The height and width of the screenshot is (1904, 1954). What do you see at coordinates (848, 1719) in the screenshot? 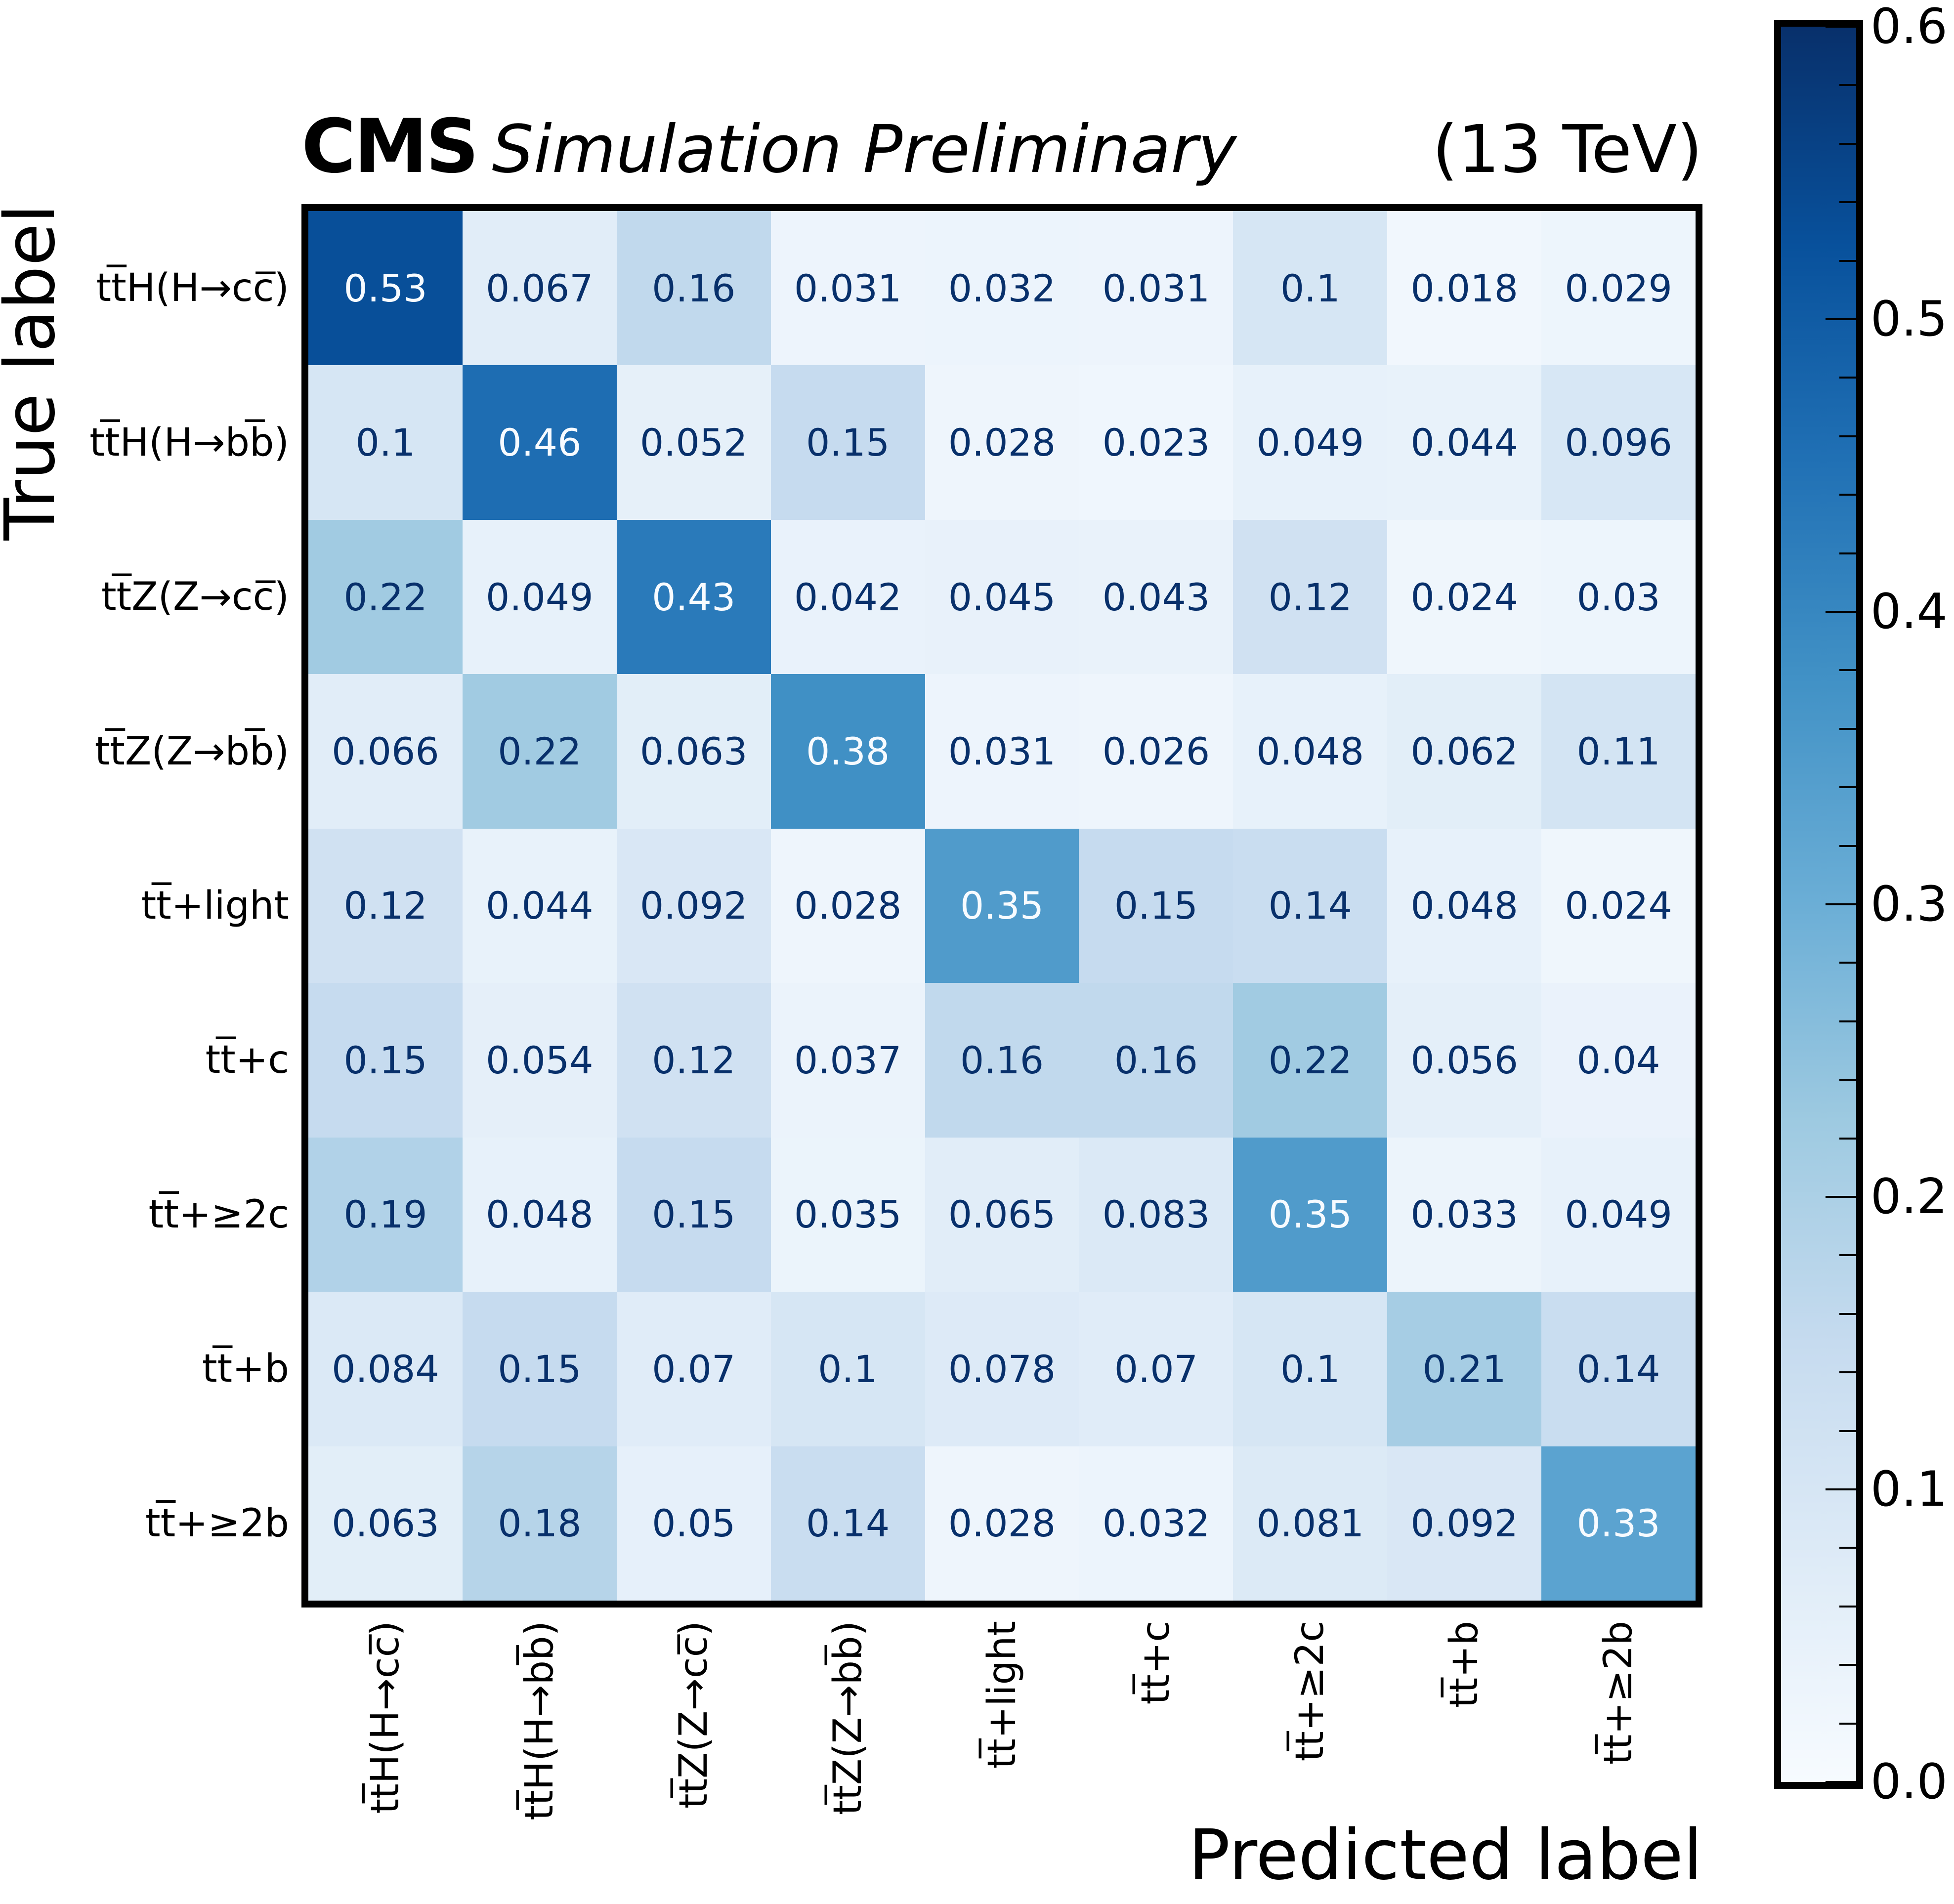
I see `x-axis-tick-label: tt̅Z(Z→bb̅)` at bounding box center [848, 1719].